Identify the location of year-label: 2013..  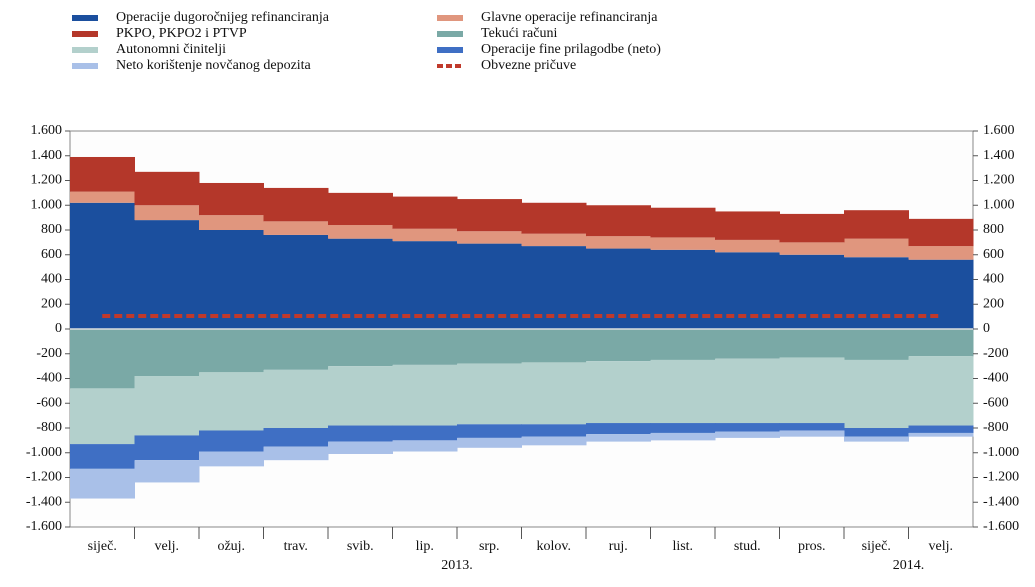
(457, 565).